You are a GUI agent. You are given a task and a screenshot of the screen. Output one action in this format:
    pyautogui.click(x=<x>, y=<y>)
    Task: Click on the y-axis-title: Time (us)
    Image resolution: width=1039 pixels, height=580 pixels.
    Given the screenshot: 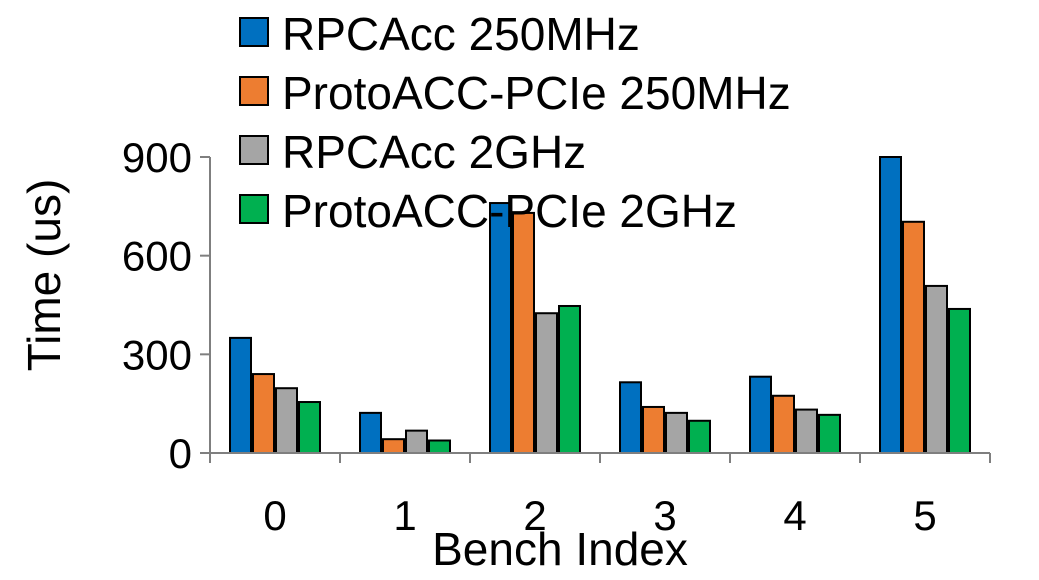 What is the action you would take?
    pyautogui.click(x=44, y=275)
    